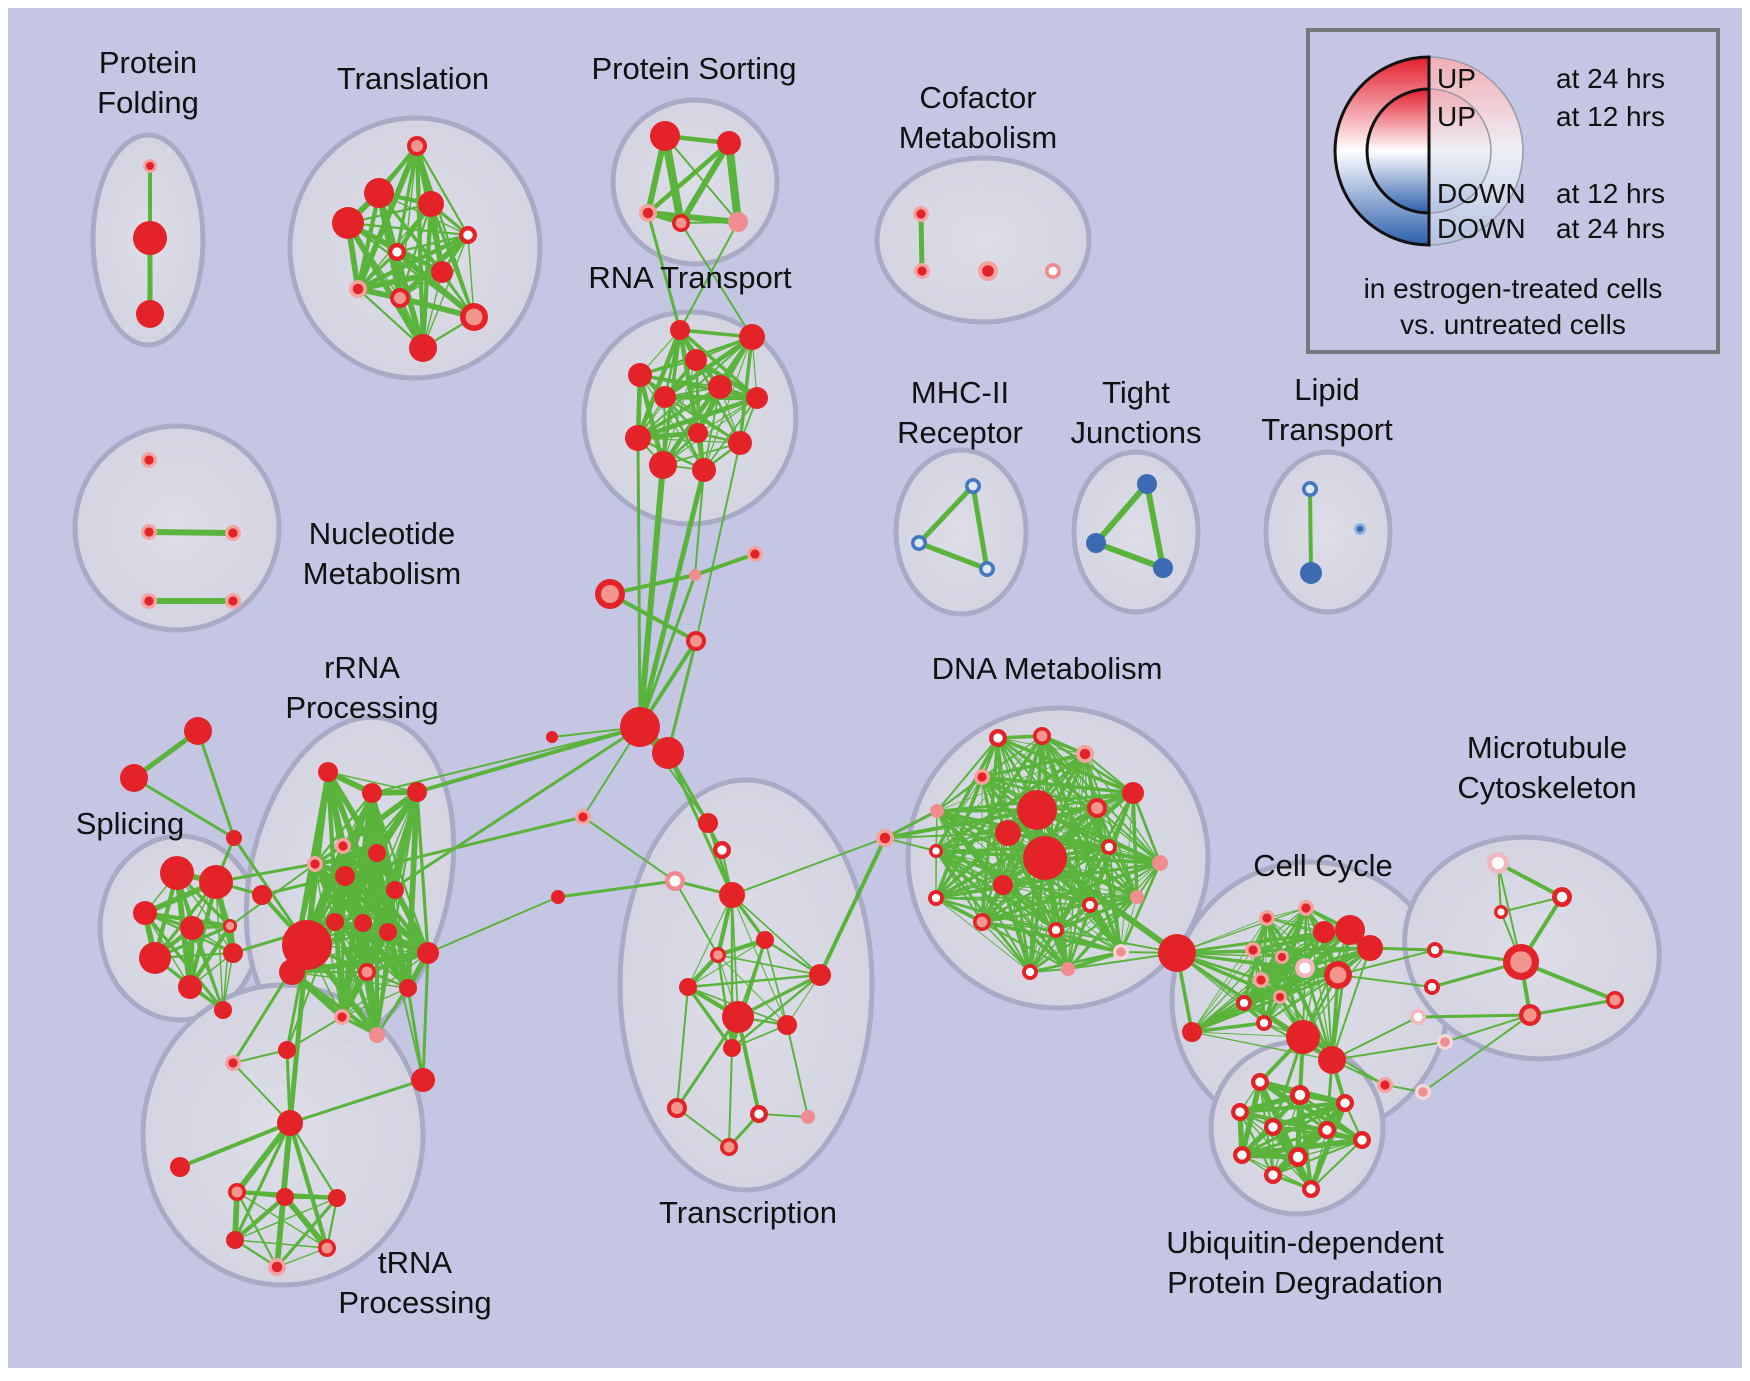 The width and height of the screenshot is (1750, 1381). What do you see at coordinates (820, 975) in the screenshot?
I see `node-tc11` at bounding box center [820, 975].